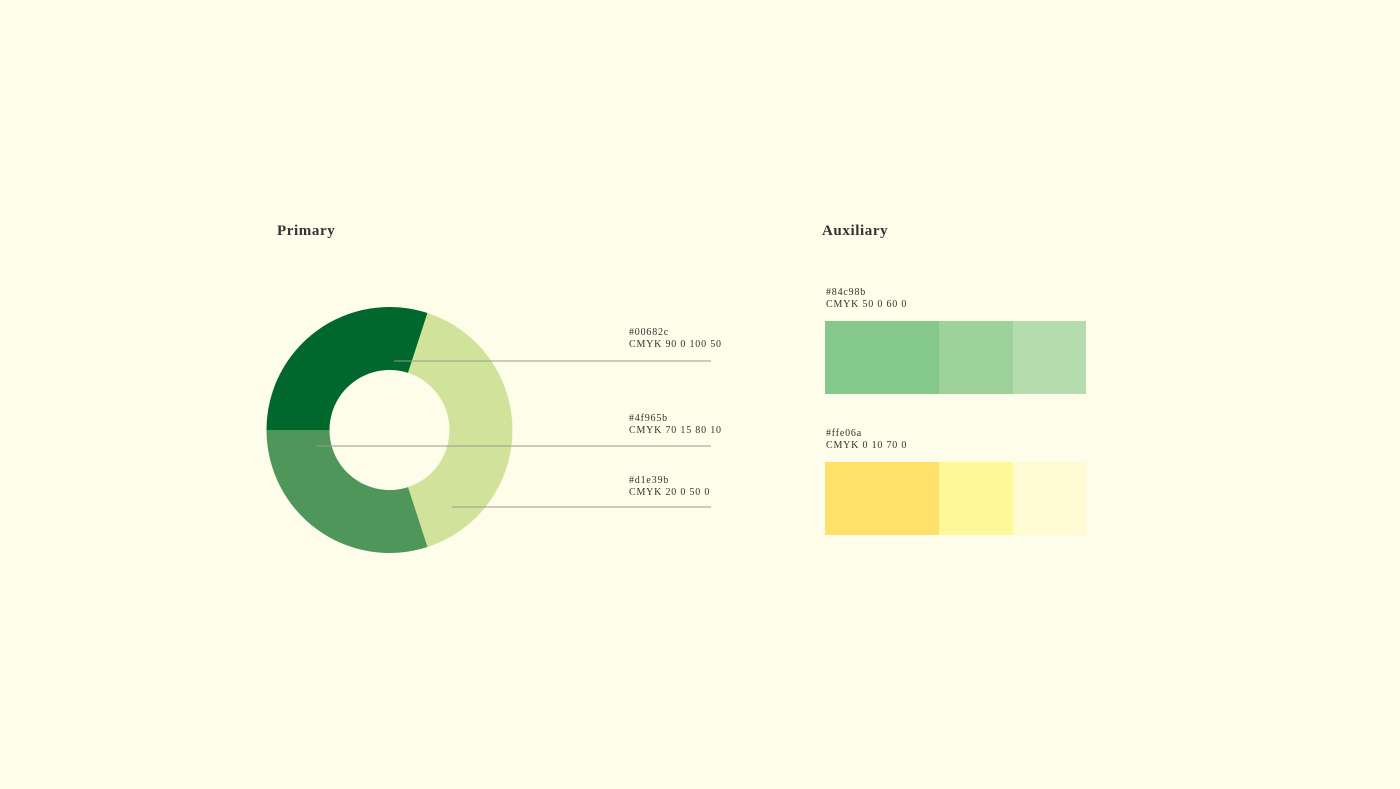  I want to click on primary-label-1: #00682c CMYK 90 0 100 50, so click(675, 339).